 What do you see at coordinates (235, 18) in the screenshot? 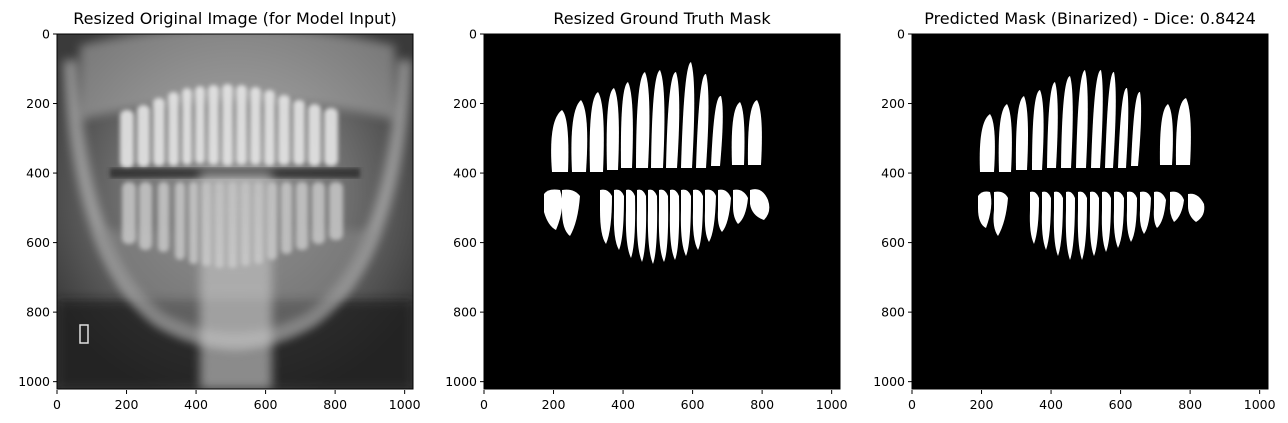
I see `panel-title: Resized Original Image (for Model Input)` at bounding box center [235, 18].